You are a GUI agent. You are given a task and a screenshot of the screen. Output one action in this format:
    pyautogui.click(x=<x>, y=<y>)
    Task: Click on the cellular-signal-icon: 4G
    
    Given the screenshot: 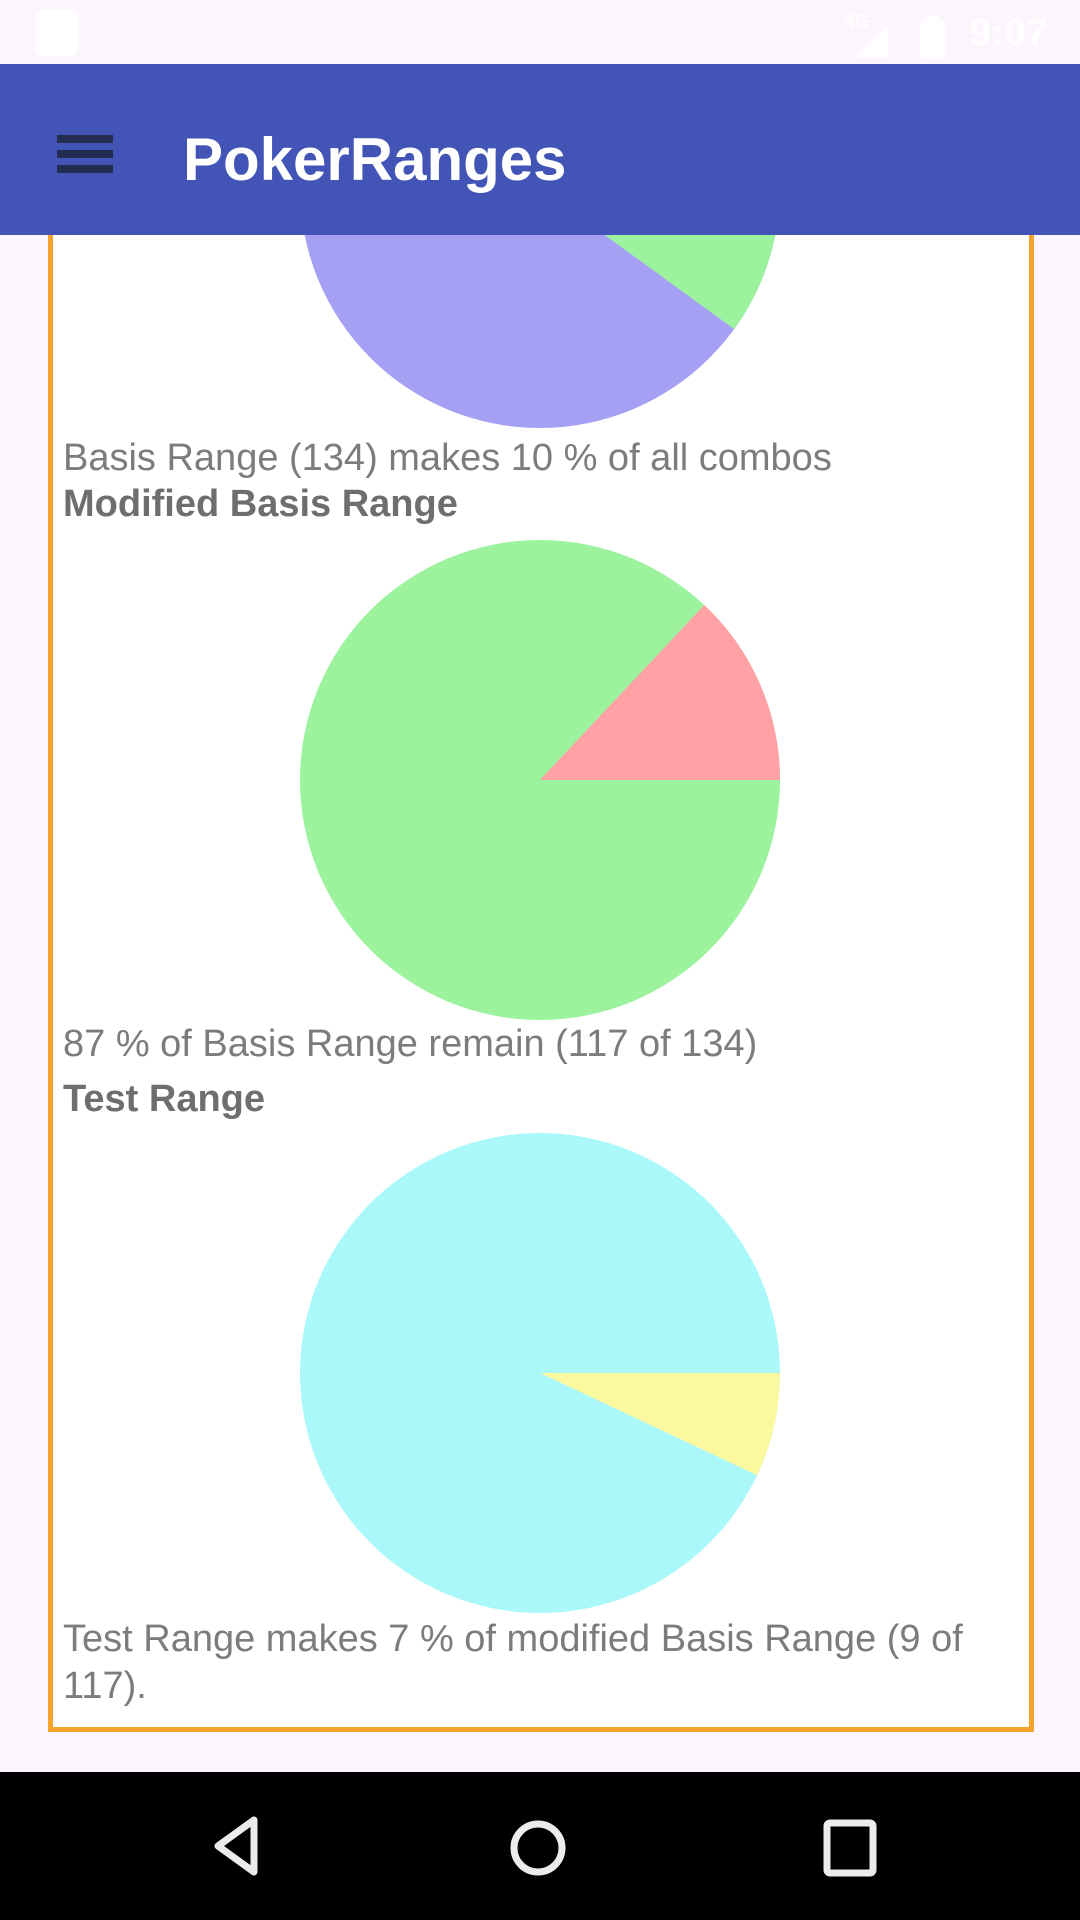 What is the action you would take?
    pyautogui.click(x=867, y=37)
    